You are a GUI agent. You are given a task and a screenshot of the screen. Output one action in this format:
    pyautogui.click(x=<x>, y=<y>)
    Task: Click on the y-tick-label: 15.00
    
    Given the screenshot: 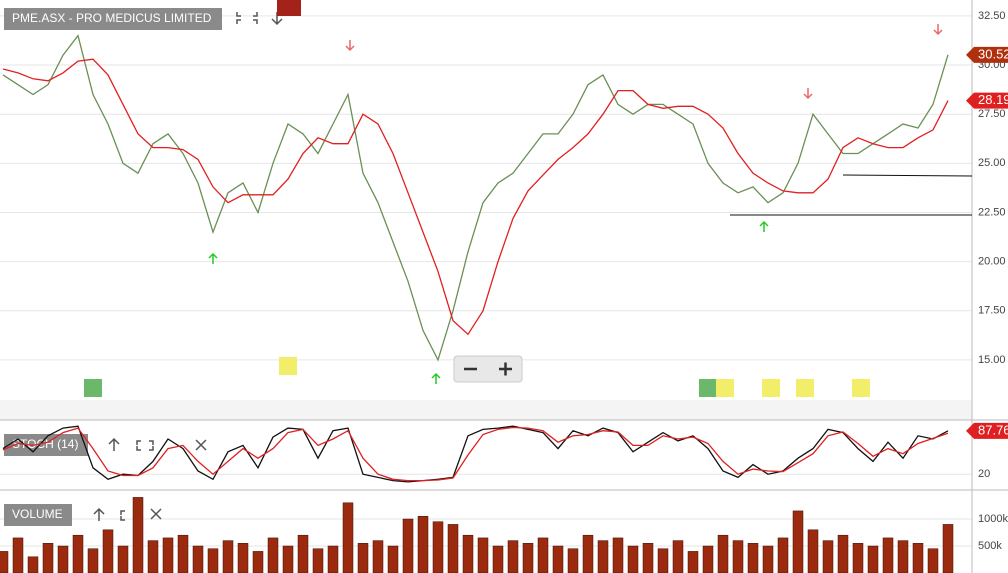 What is the action you would take?
    pyautogui.click(x=992, y=360)
    